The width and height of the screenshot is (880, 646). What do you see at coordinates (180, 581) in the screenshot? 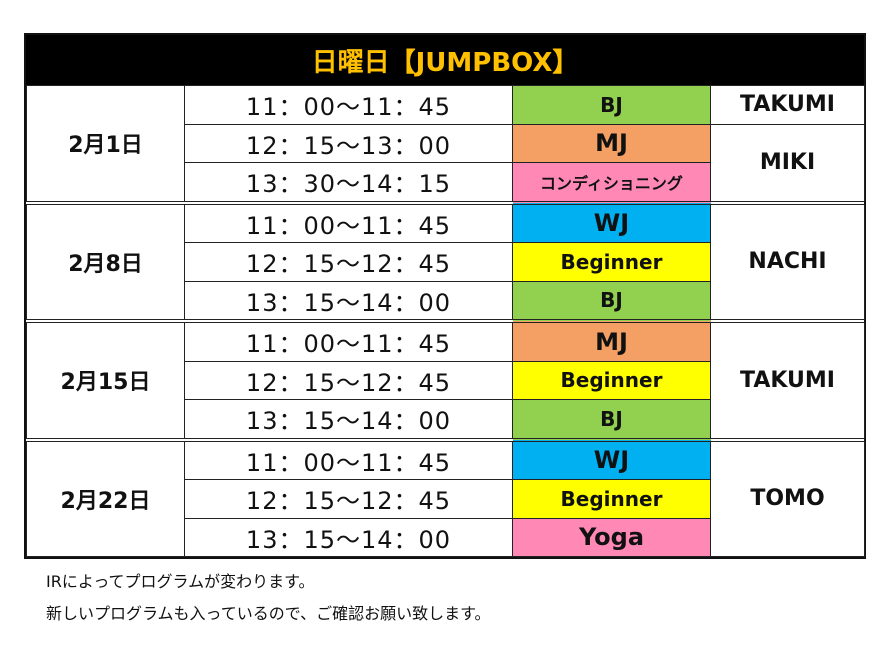
I see `note: IRによってプログラムが変わります。` at bounding box center [180, 581].